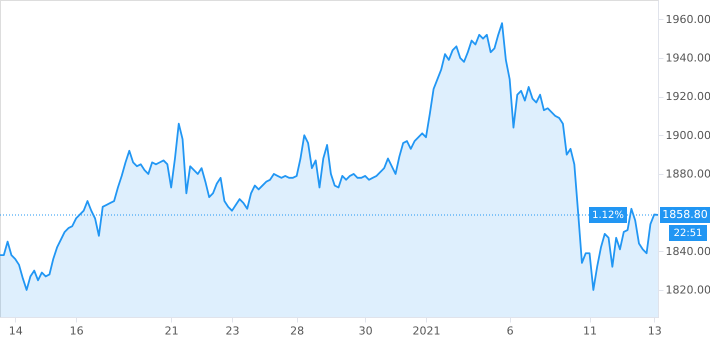 This screenshot has width=710, height=341. I want to click on x-tick-label: 28, so click(297, 331).